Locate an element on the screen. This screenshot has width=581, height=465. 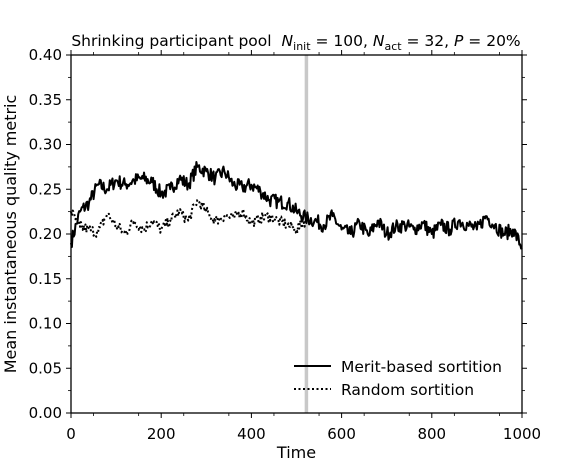
x-tick-label: 800 is located at coordinates (431, 434).